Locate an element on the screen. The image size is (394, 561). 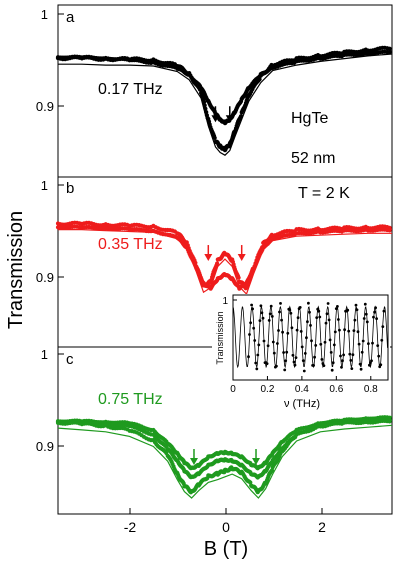
inset-chart: Transmission 1 0 0.2 0.4 0.6 0.8 ν (THz) is located at coordinates (301, 352).